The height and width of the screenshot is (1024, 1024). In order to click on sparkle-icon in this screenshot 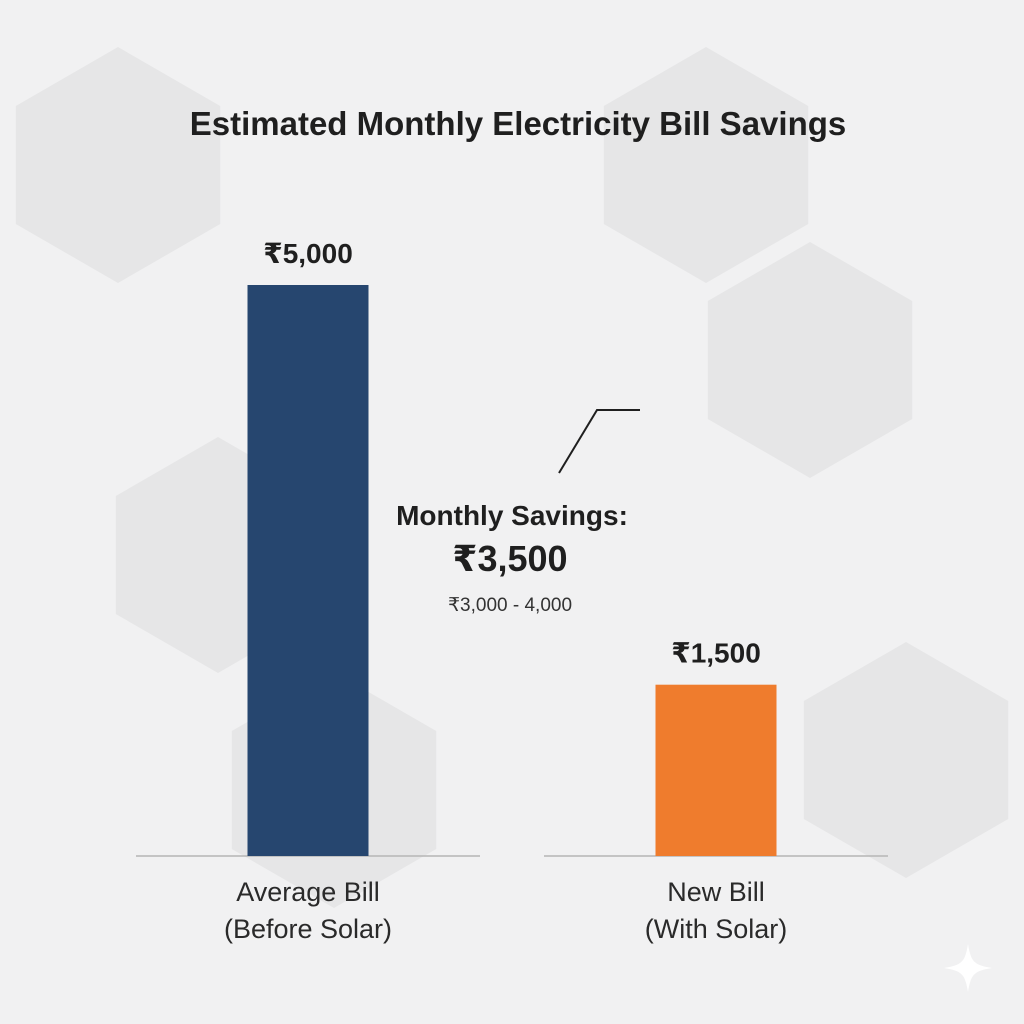, I will do `click(968, 968)`.